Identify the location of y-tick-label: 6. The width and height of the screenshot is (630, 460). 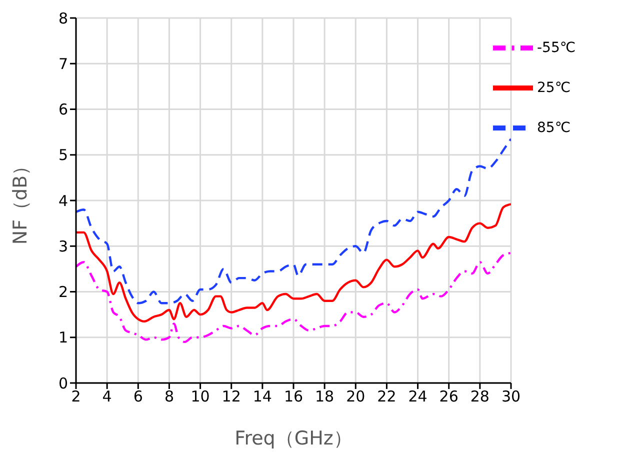
(63, 109).